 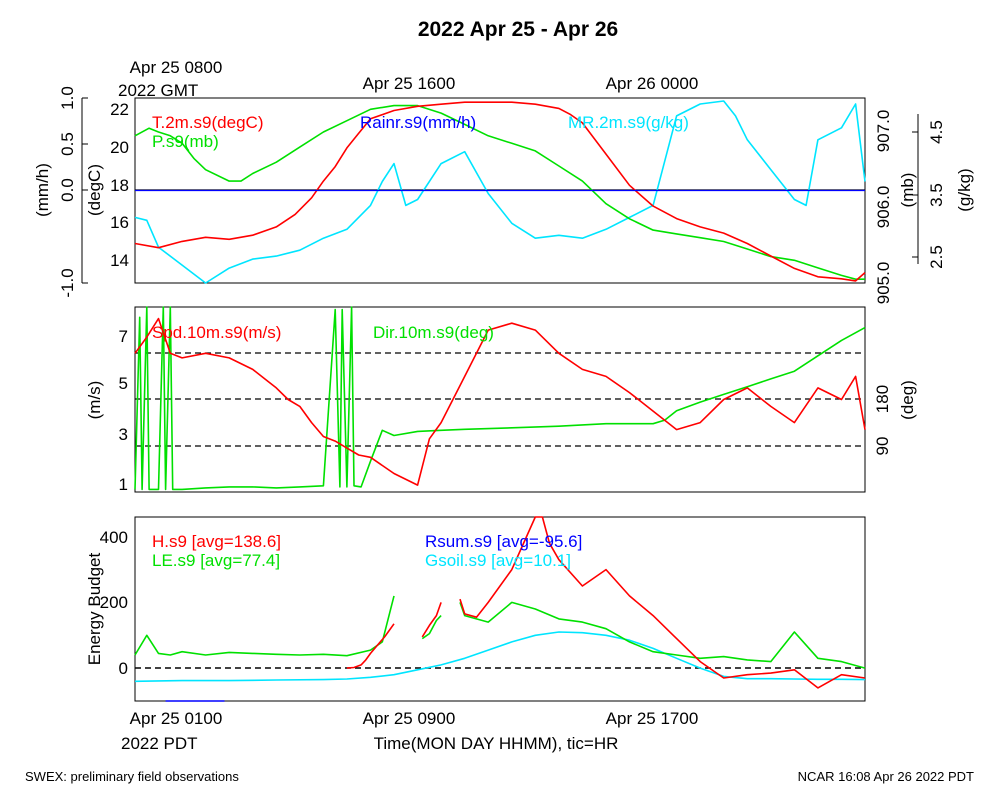 What do you see at coordinates (119, 222) in the screenshot?
I see `temp-tick-label: 16` at bounding box center [119, 222].